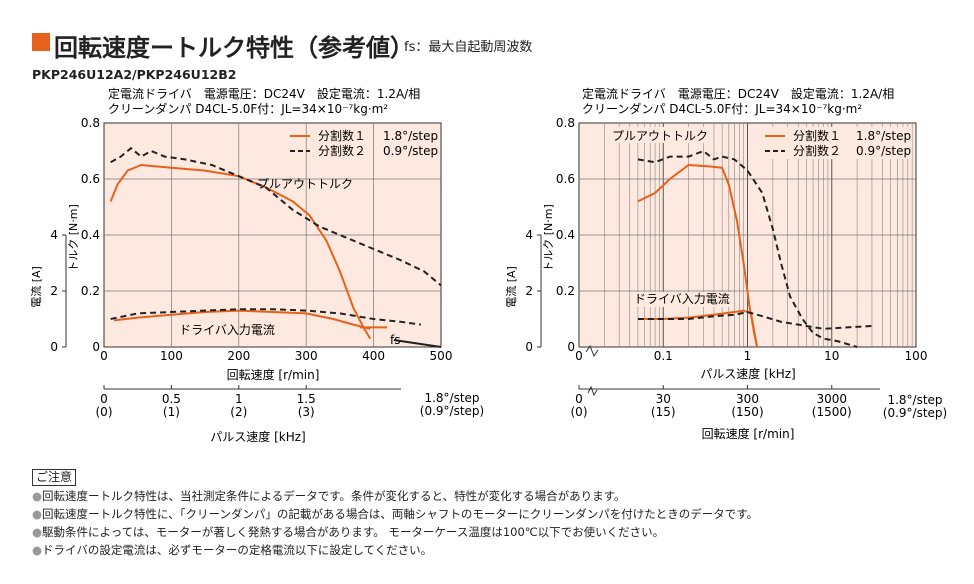 The height and width of the screenshot is (584, 974). What do you see at coordinates (36, 287) in the screenshot?
I see `left-ylabel2: 電流 [A]` at bounding box center [36, 287].